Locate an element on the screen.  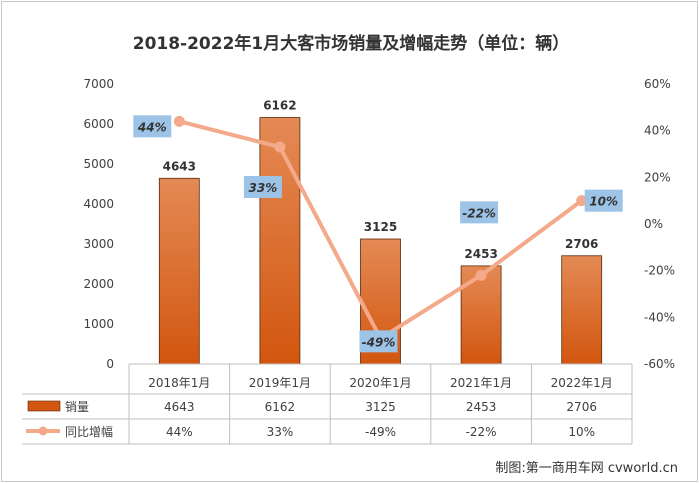
bar-data-label: 3125 is located at coordinates (380, 227).